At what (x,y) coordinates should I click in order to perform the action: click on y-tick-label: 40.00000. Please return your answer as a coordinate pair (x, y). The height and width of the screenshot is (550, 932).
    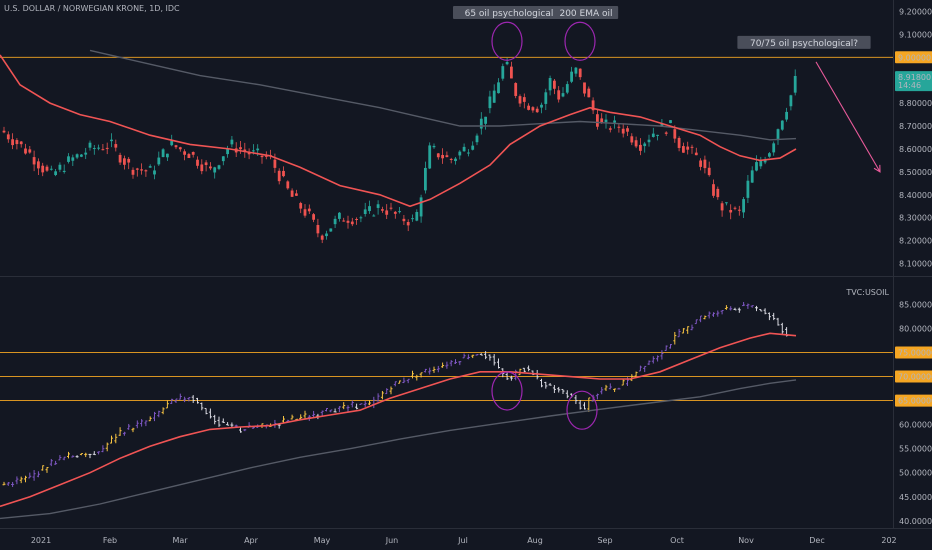
    Looking at the image, I should click on (915, 521).